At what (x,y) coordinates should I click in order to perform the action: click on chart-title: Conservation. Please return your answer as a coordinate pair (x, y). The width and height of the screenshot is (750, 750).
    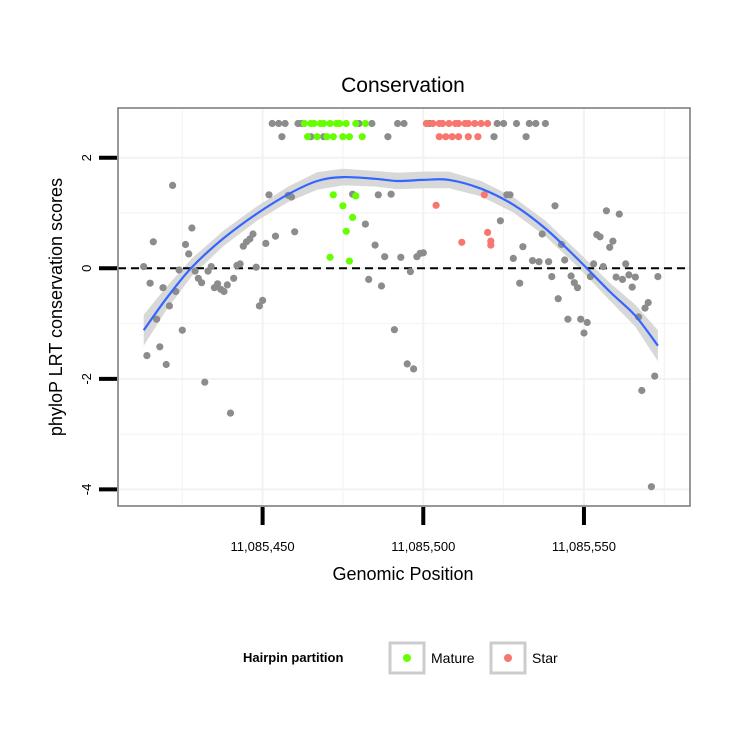
    Looking at the image, I should click on (403, 85).